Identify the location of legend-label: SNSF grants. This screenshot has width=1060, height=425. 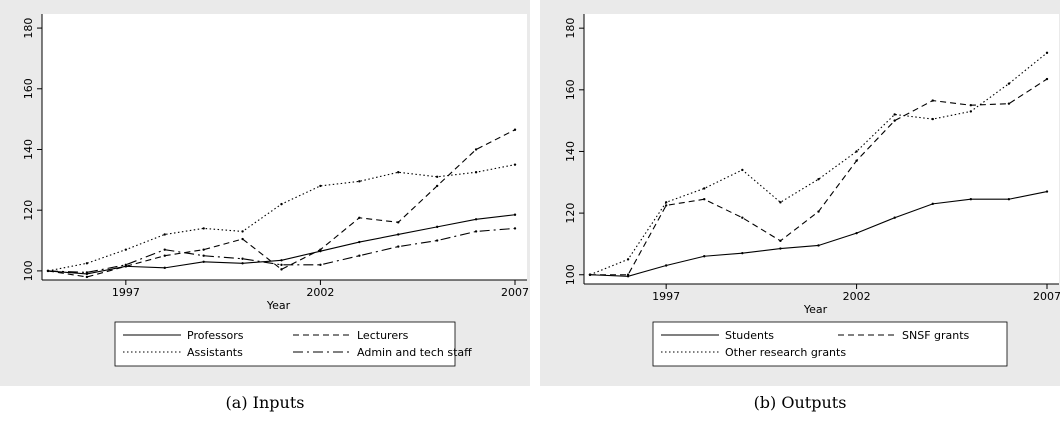
(936, 335).